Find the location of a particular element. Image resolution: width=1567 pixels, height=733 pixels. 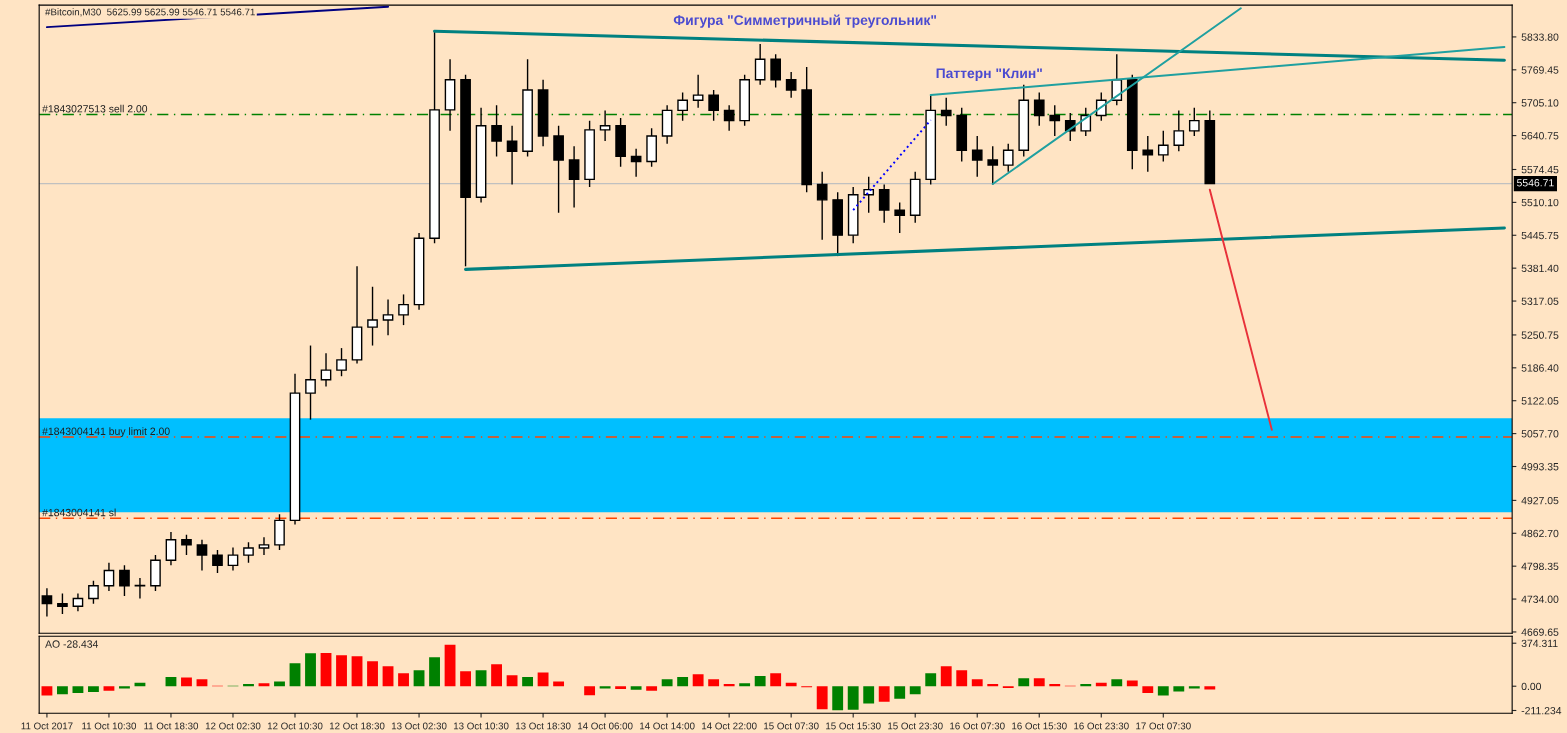

x-tick-label: 13 Oct 02:30 is located at coordinates (419, 726).